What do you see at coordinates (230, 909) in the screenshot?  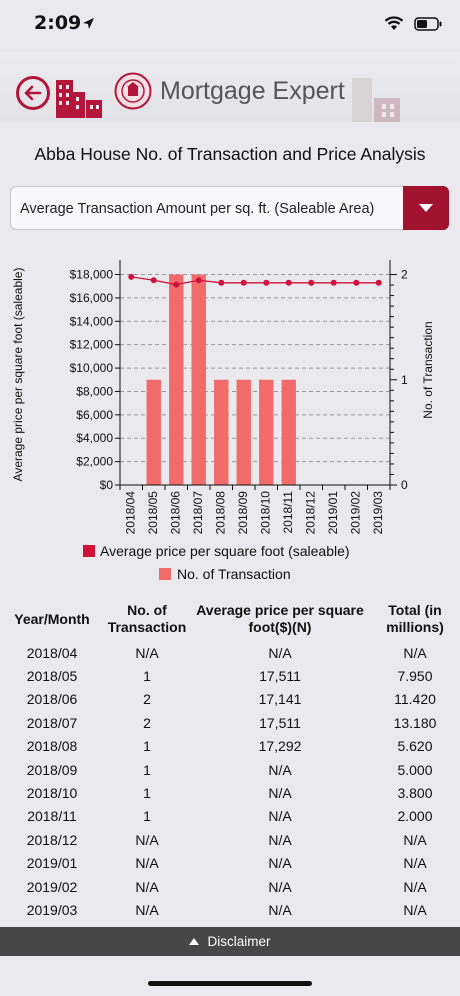 I see `table-row: 2019/03 N/A N/A N/A` at bounding box center [230, 909].